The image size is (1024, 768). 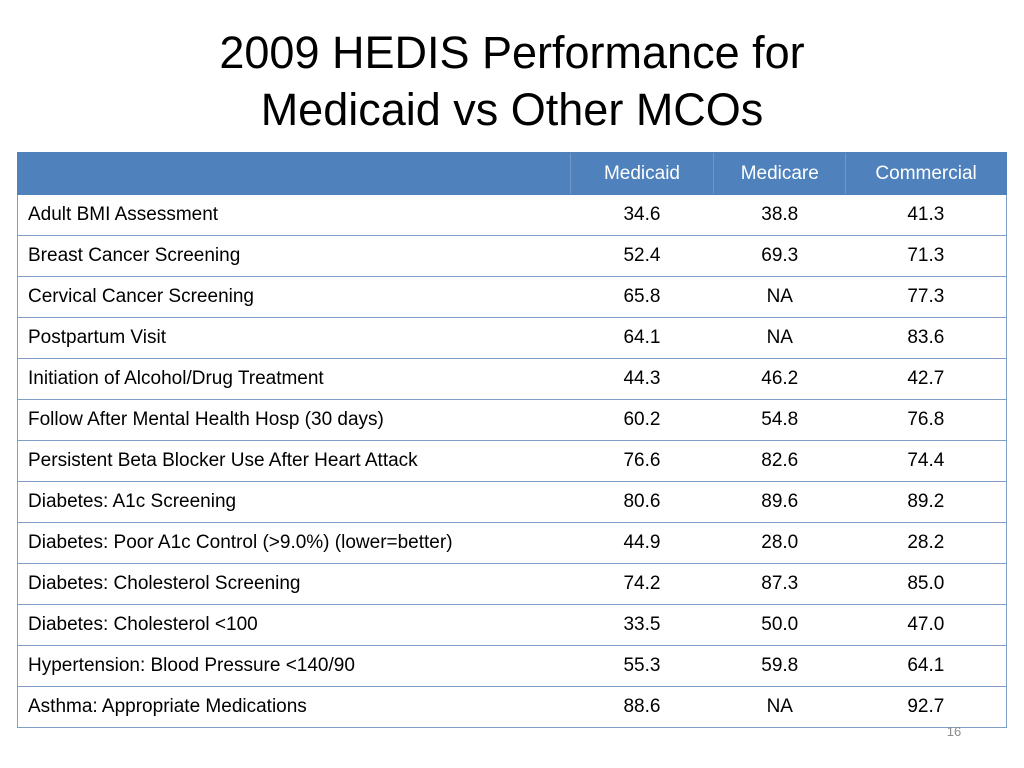 What do you see at coordinates (642, 666) in the screenshot?
I see `medicaid-cell: 55.3` at bounding box center [642, 666].